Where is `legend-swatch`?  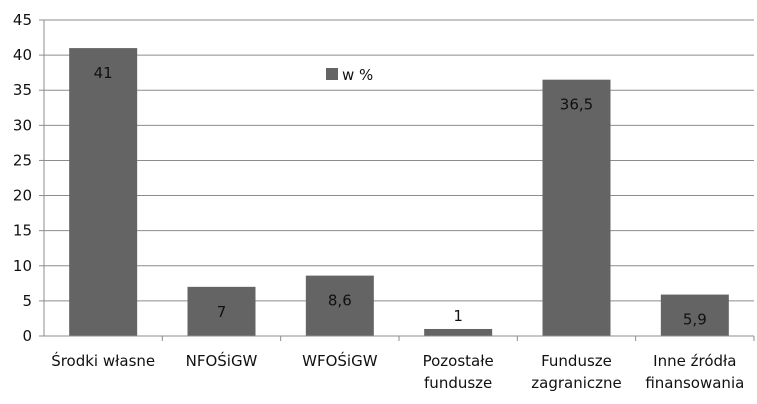
legend-swatch is located at coordinates (332, 74).